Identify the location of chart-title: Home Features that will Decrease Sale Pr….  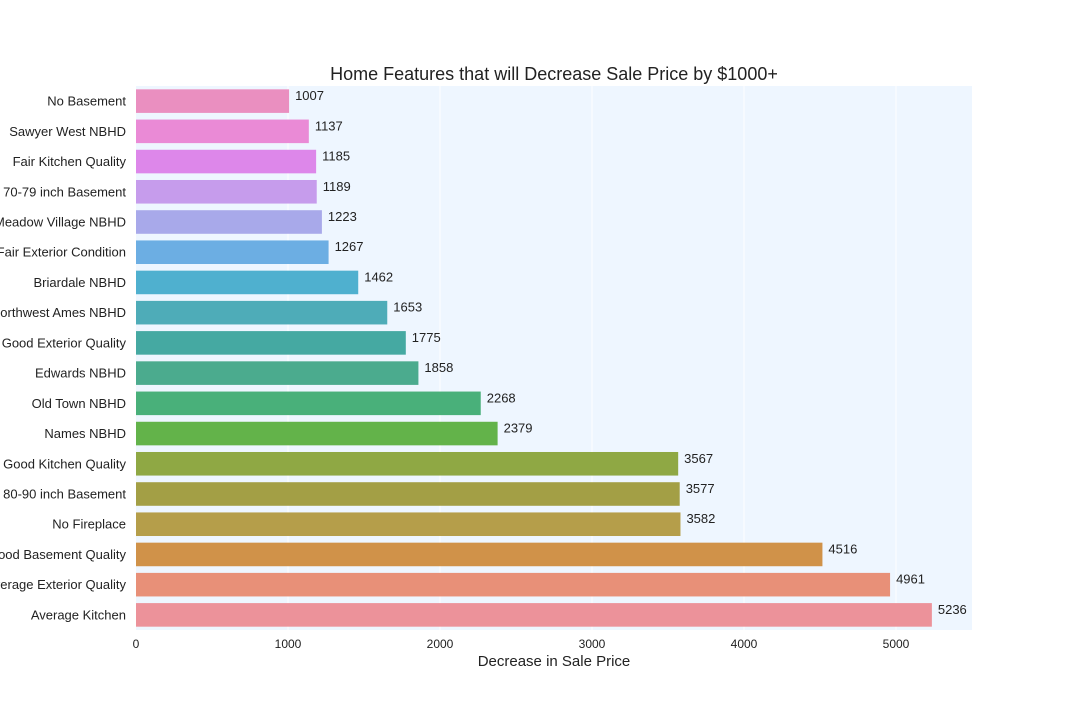
(554, 74).